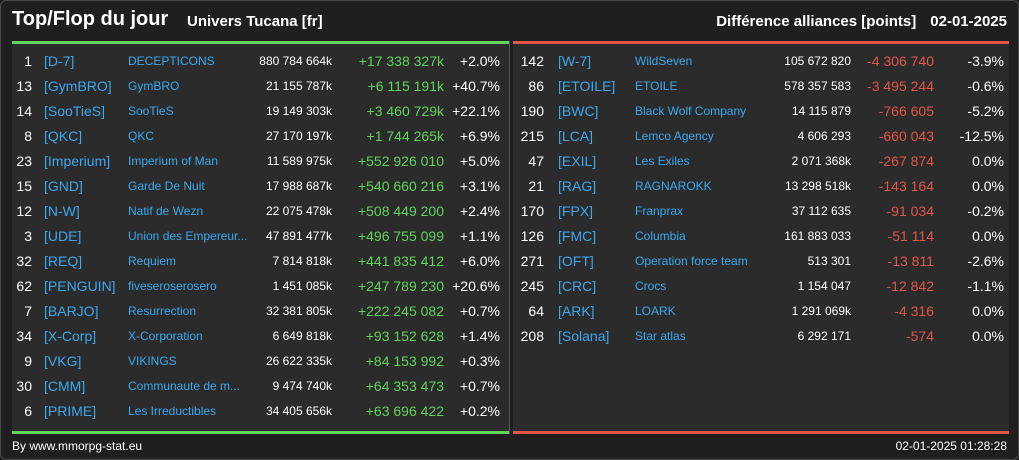 This screenshot has width=1019, height=460. I want to click on alliance-total: 2 071 368k, so click(821, 161).